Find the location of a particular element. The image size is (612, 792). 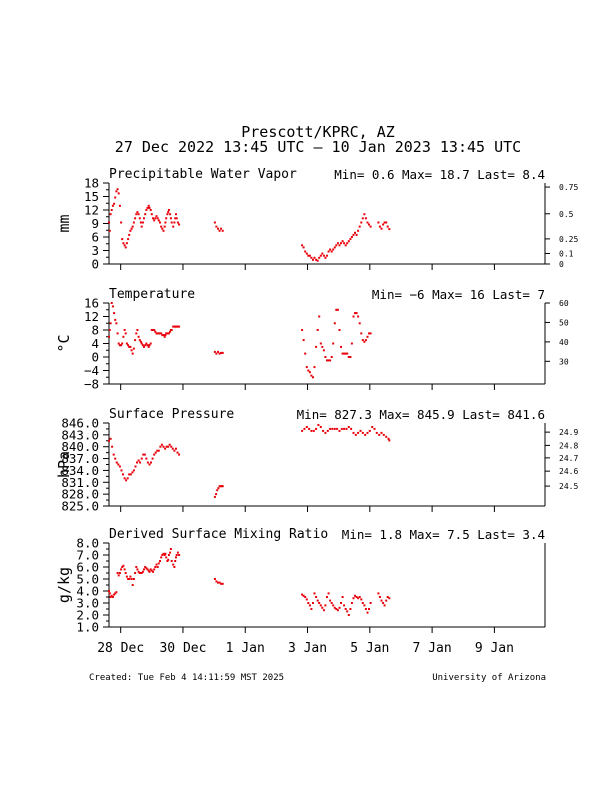

y-tick-label: 16 is located at coordinates (91, 303).